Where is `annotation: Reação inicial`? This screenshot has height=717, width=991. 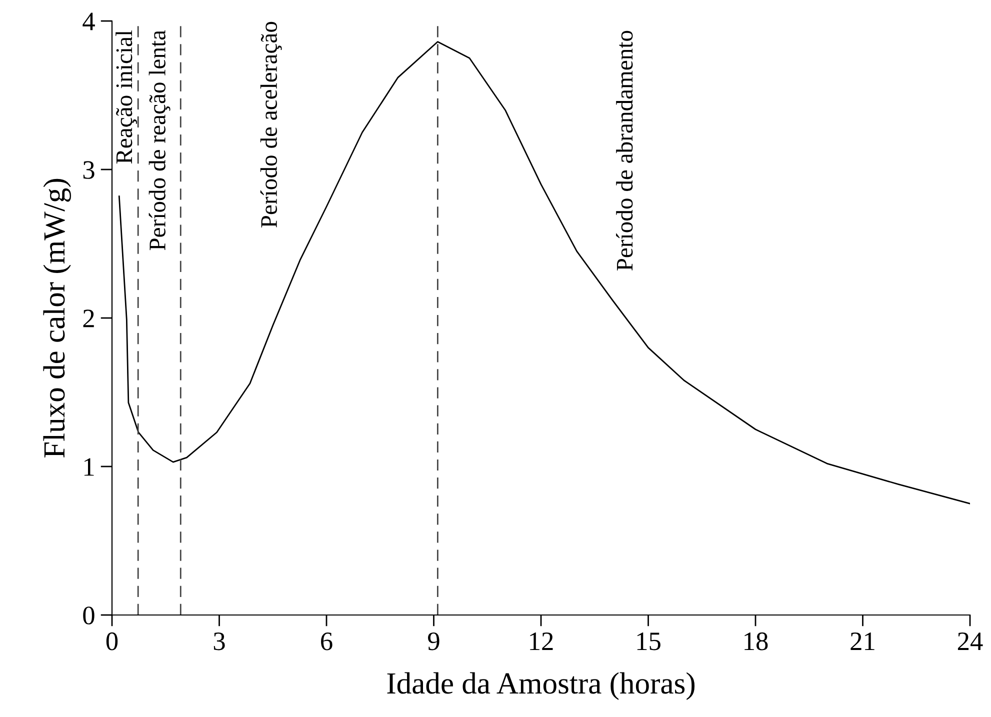 annotation: Reação inicial is located at coordinates (127, 97).